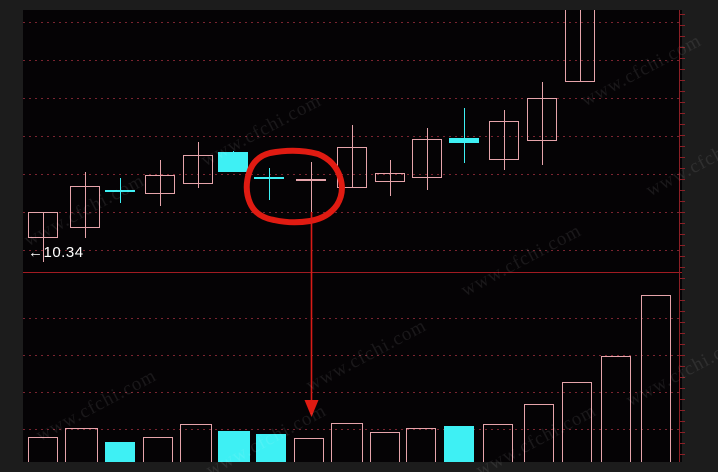 This screenshot has height=472, width=718. What do you see at coordinates (56, 252) in the screenshot?
I see `price-callout-label: ←10.34` at bounding box center [56, 252].